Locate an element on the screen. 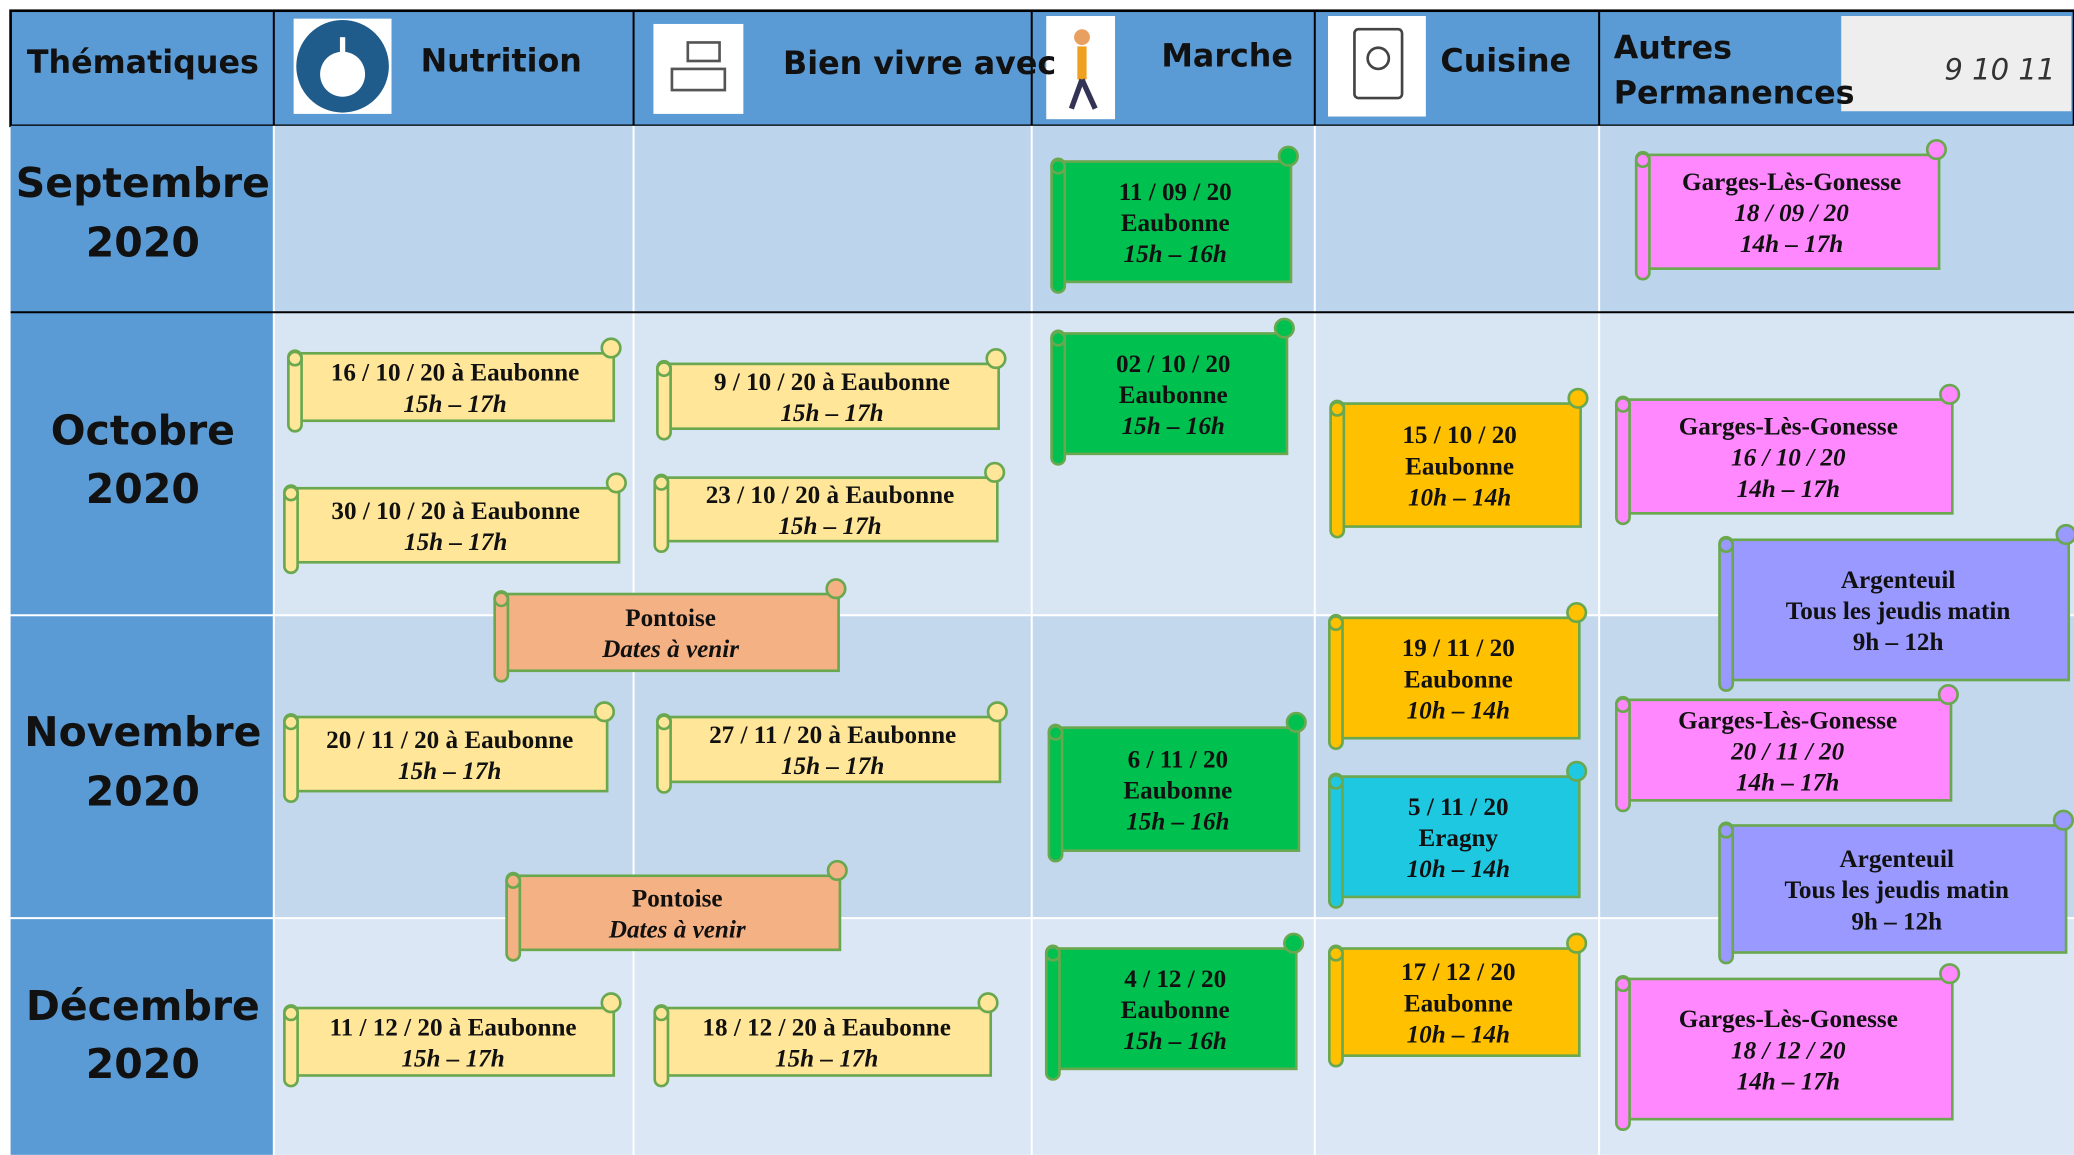 This screenshot has height=1155, width=2074. scroll-banner: 11 / 12 / 20 à Eaubonne 15h – 17h is located at coordinates (452, 1040).